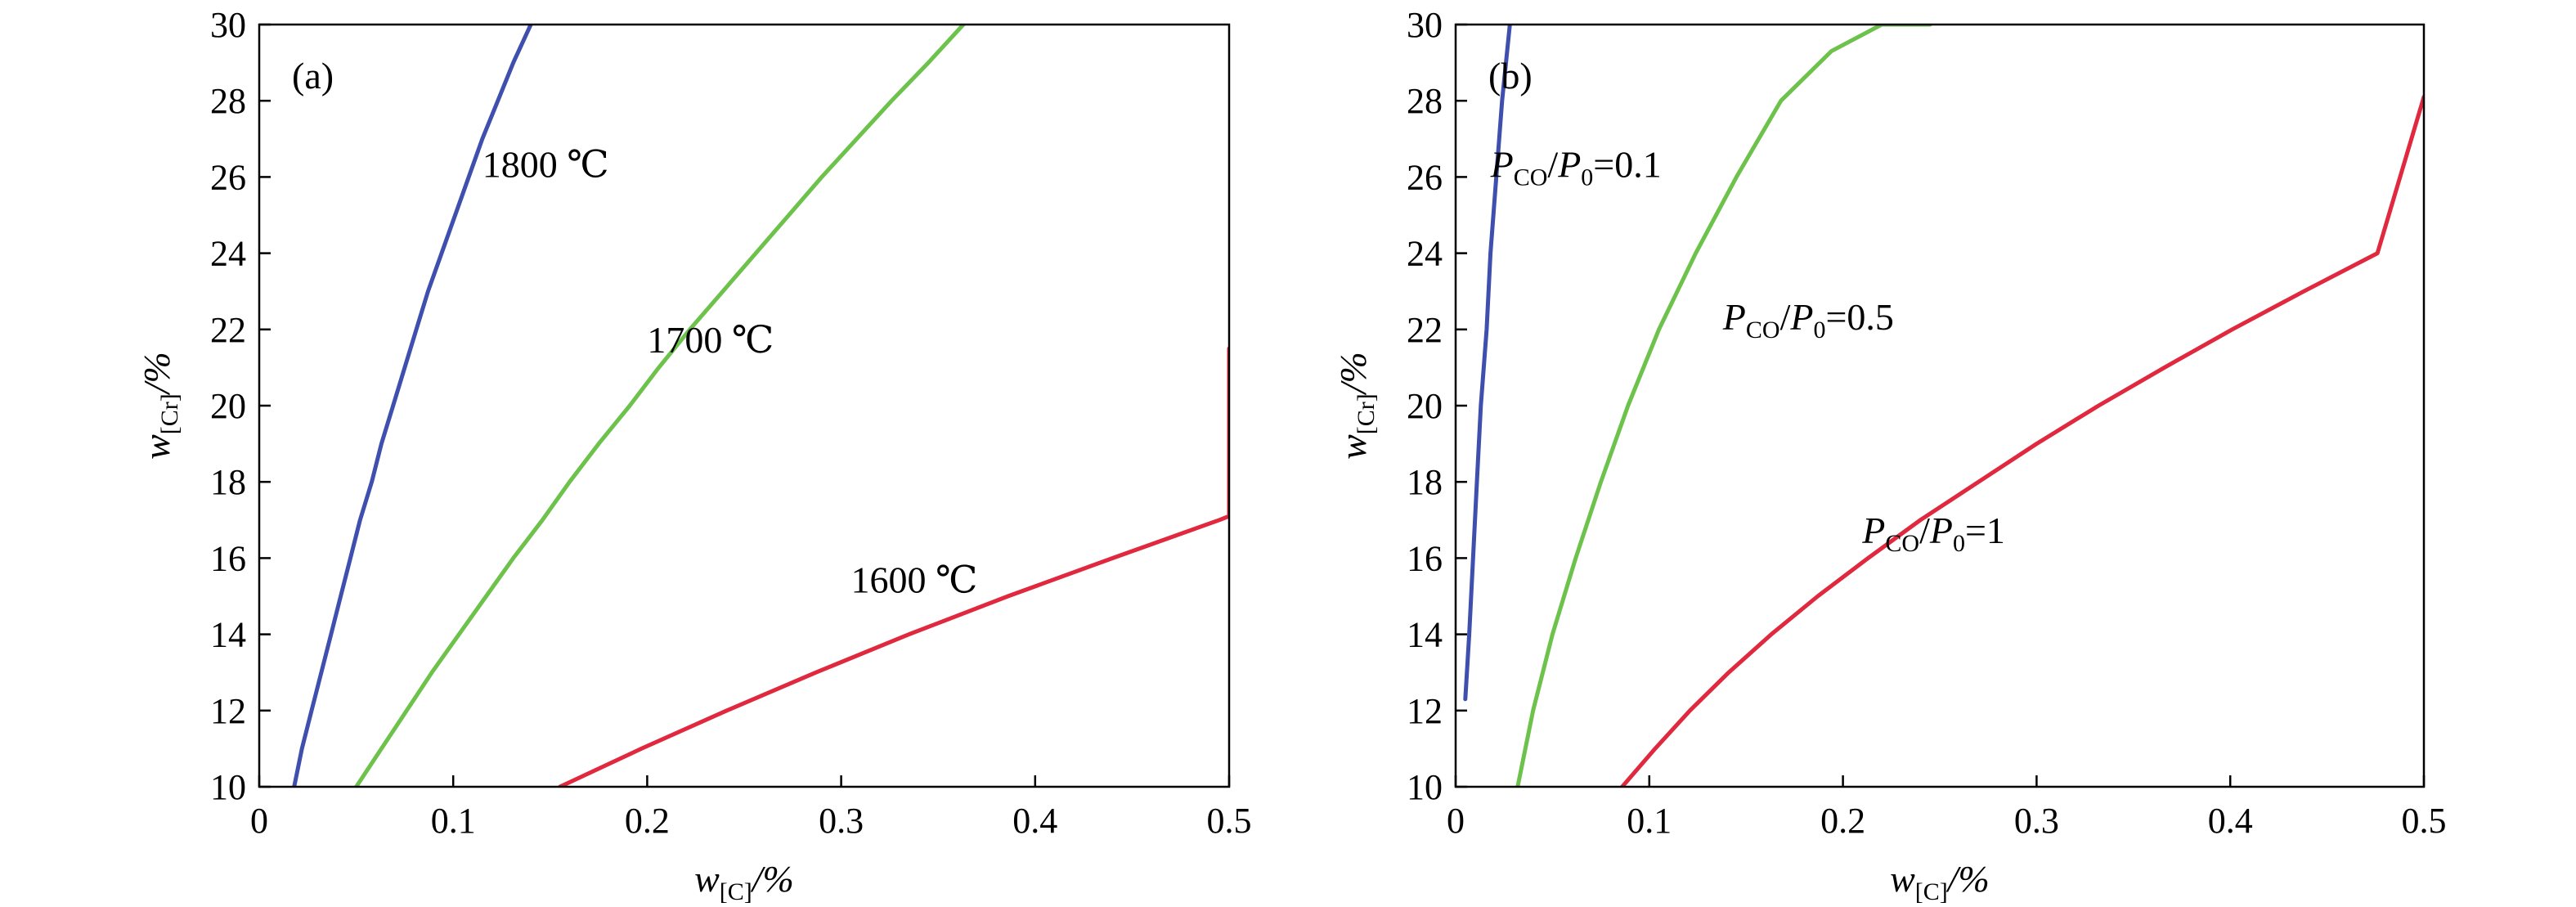 This screenshot has width=2576, height=907. What do you see at coordinates (711, 340) in the screenshot?
I see `series-label-2: 1700 ℃` at bounding box center [711, 340].